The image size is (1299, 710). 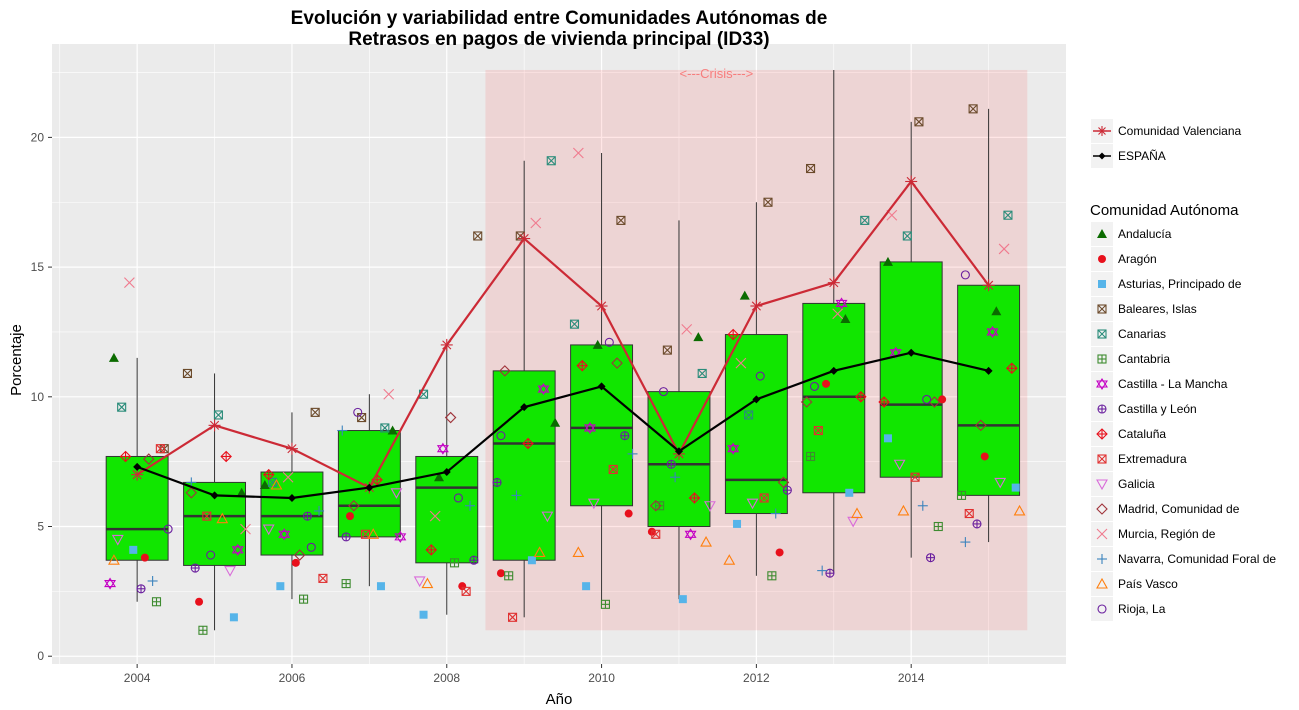 What do you see at coordinates (1180, 131) in the screenshot?
I see `legend-item-label: Comunidad Valenciana` at bounding box center [1180, 131].